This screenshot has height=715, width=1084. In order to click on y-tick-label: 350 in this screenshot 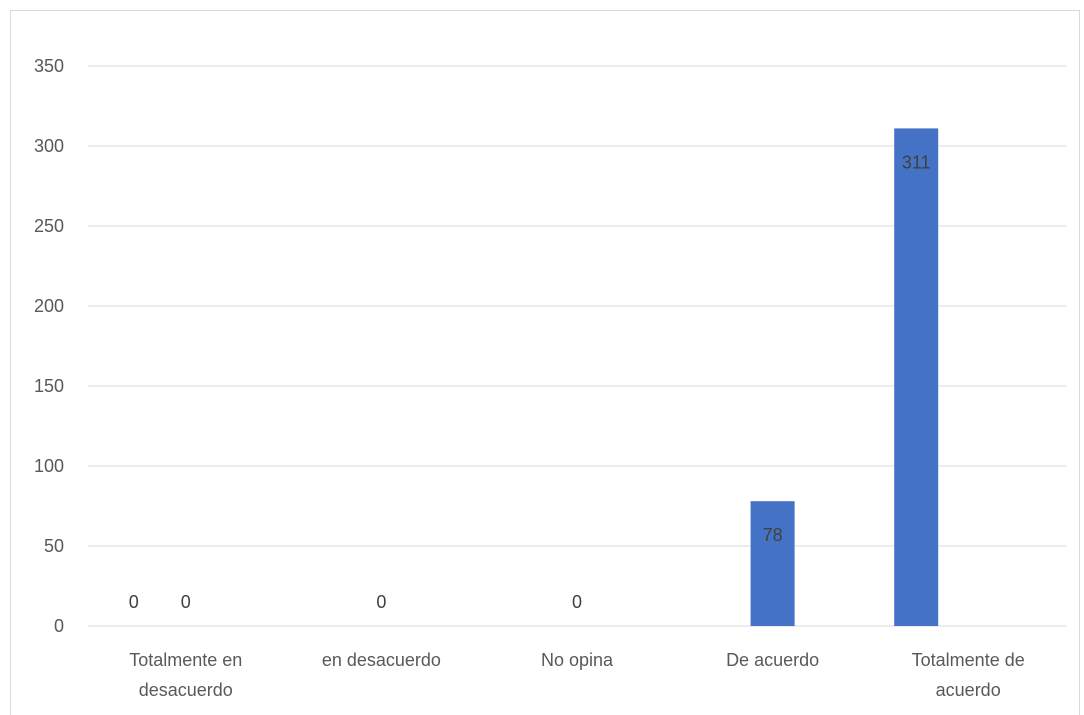, I will do `click(49, 66)`.